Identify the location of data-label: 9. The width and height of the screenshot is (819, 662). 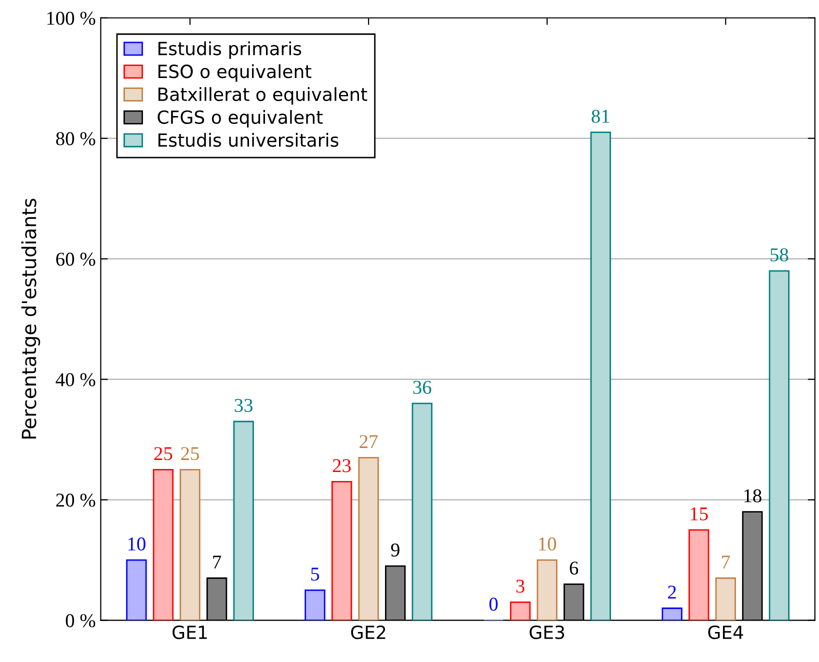
(395, 550).